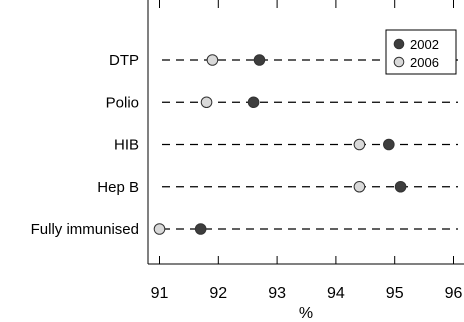 This screenshot has height=322, width=464. I want to click on legend-marker-2002, so click(399, 44).